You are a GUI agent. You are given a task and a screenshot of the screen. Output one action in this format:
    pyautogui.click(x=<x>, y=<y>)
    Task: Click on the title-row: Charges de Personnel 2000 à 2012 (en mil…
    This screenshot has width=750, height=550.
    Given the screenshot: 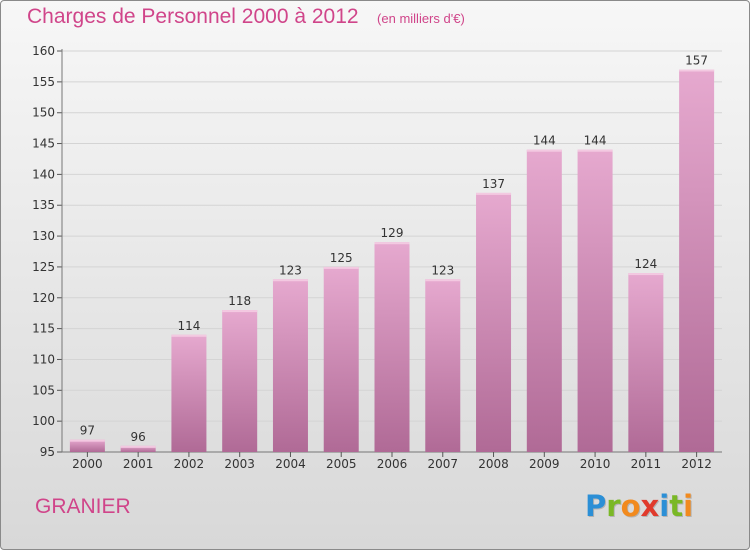 What is the action you would take?
    pyautogui.click(x=246, y=17)
    